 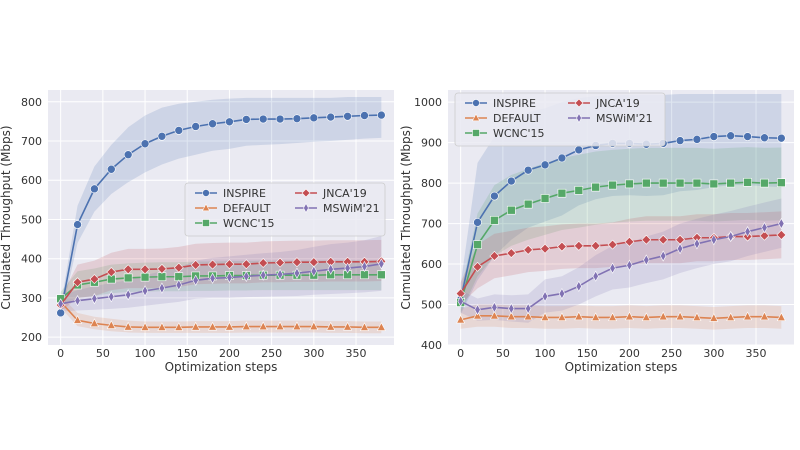 I want to click on y-tick-label: 1000, so click(x=428, y=102).